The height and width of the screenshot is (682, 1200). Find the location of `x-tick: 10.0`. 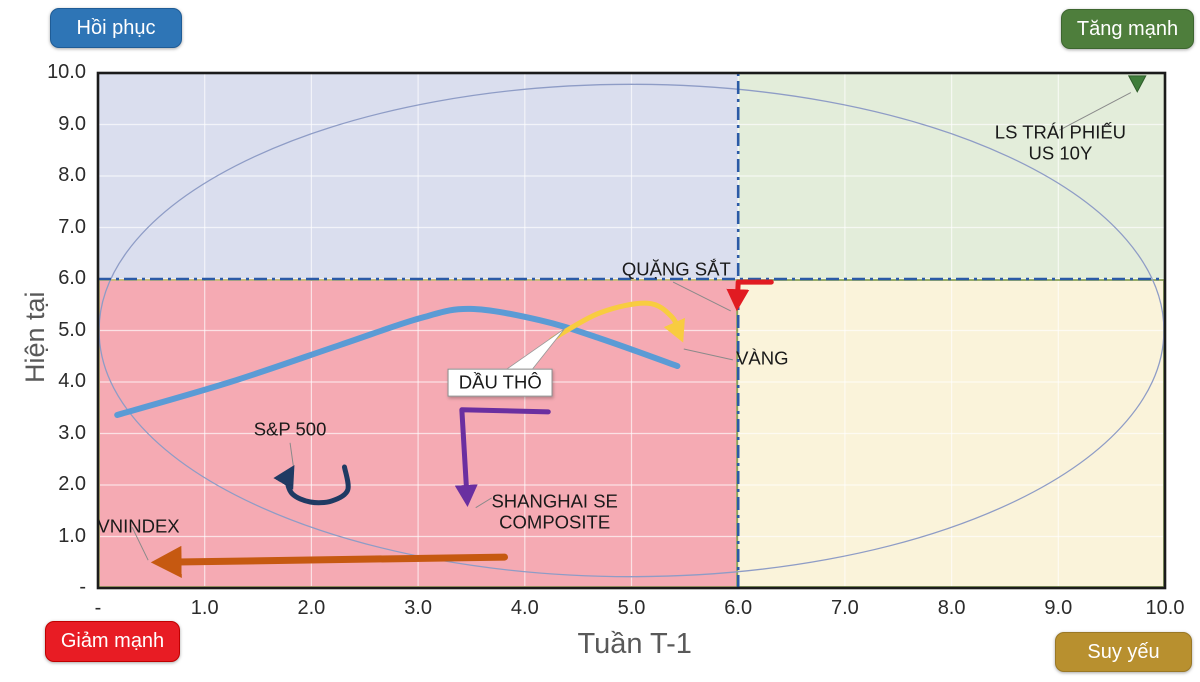

x-tick: 10.0 is located at coordinates (1165, 608).